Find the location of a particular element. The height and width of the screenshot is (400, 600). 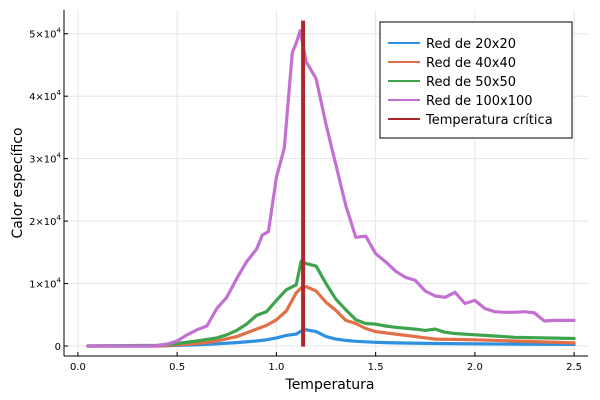

x-tick-label-4: 2.0 is located at coordinates (475, 367).